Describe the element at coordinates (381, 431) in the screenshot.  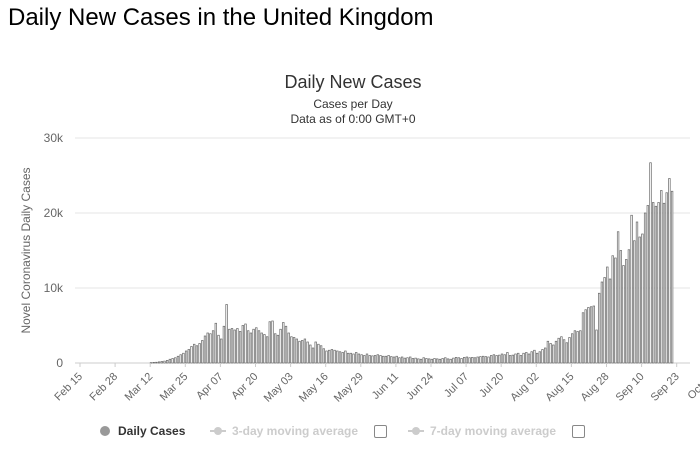
I see `3-day-average-checkbox` at that location.